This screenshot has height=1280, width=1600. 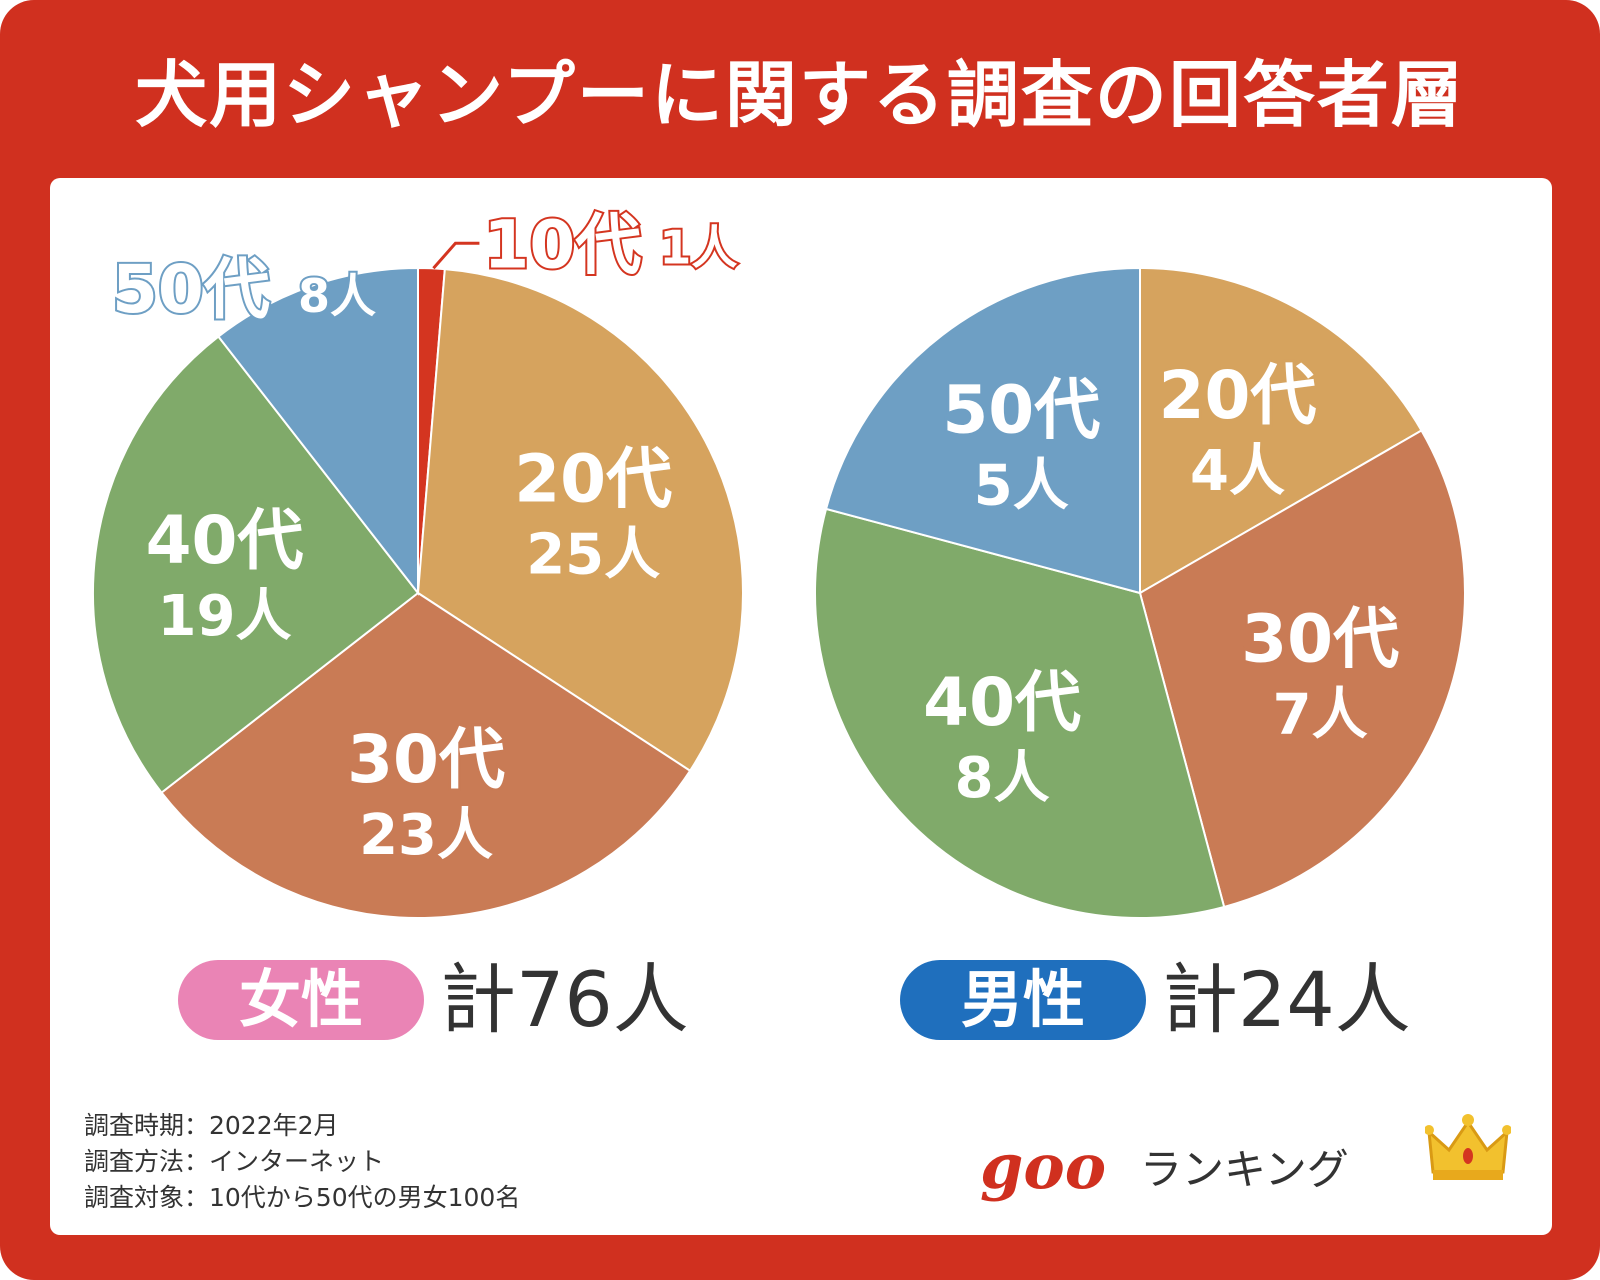 I want to click on pie-female-value-1: 25人, so click(x=593, y=554).